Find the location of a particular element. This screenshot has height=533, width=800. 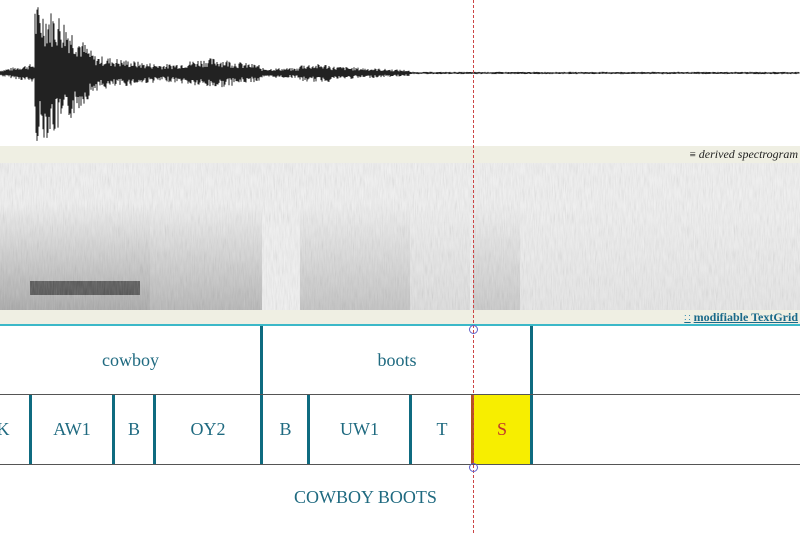

sentence-label: COWBOY BOOTS is located at coordinates (365, 497).